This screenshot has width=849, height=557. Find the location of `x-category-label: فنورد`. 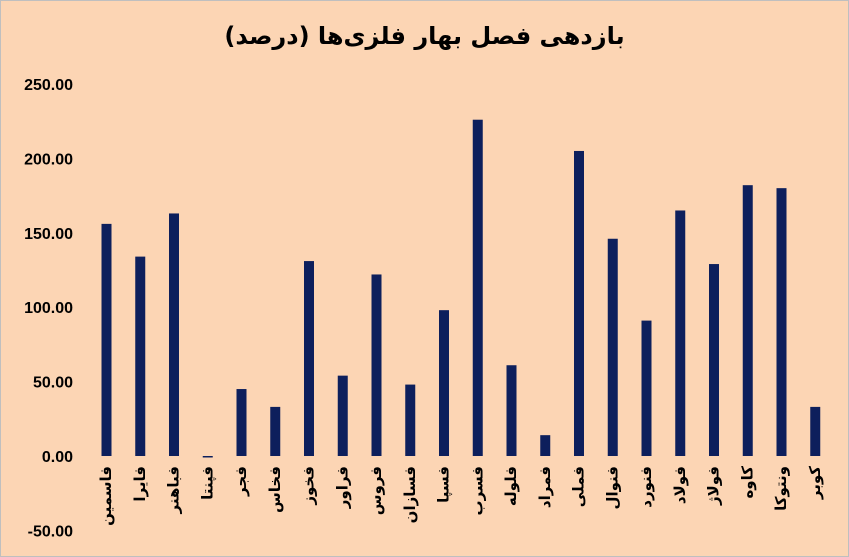

x-category-label: فنورد is located at coordinates (646, 487).